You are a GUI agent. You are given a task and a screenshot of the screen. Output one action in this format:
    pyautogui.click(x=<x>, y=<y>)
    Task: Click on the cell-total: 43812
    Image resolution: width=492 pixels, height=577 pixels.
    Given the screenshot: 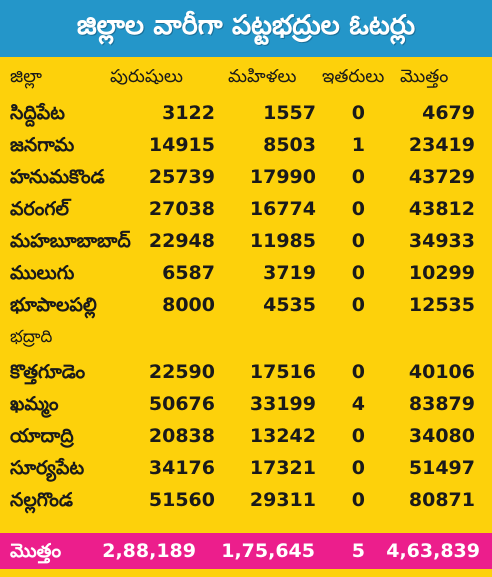 What is the action you would take?
    pyautogui.click(x=441, y=209)
    